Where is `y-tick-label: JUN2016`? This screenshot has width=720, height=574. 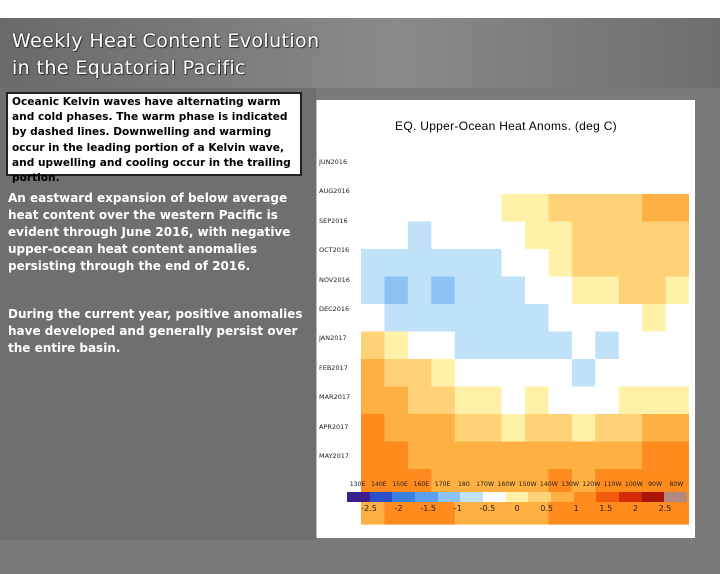 y-tick-label: JUN2016 is located at coordinates (333, 162).